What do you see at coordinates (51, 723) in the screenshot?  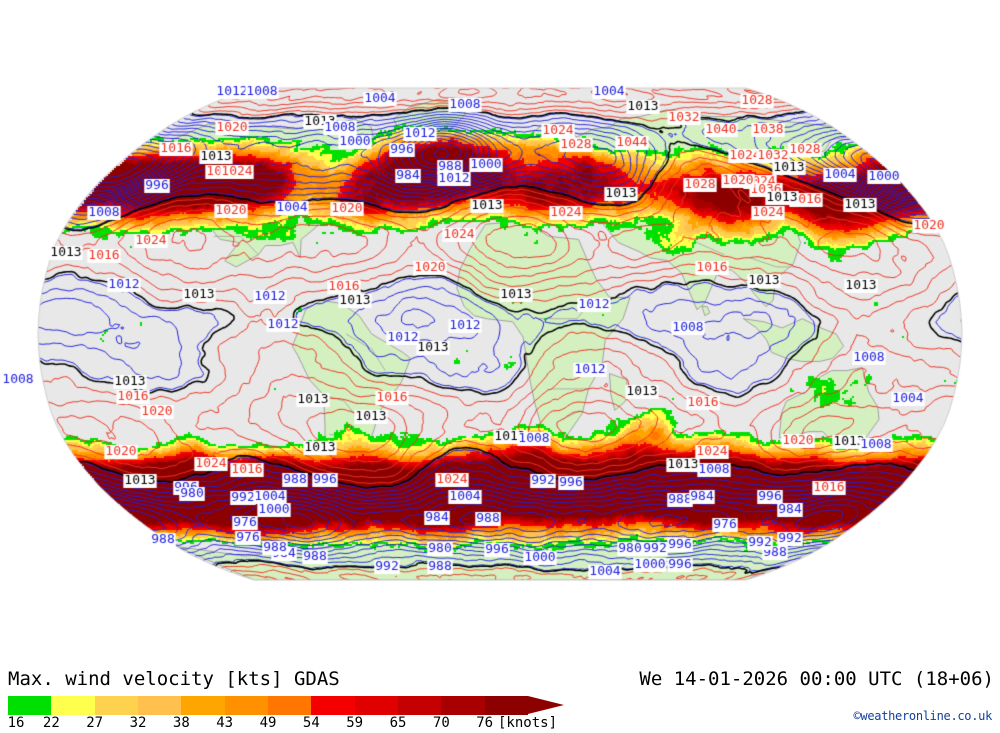 I see `colorbar-tick-22: 22` at bounding box center [51, 723].